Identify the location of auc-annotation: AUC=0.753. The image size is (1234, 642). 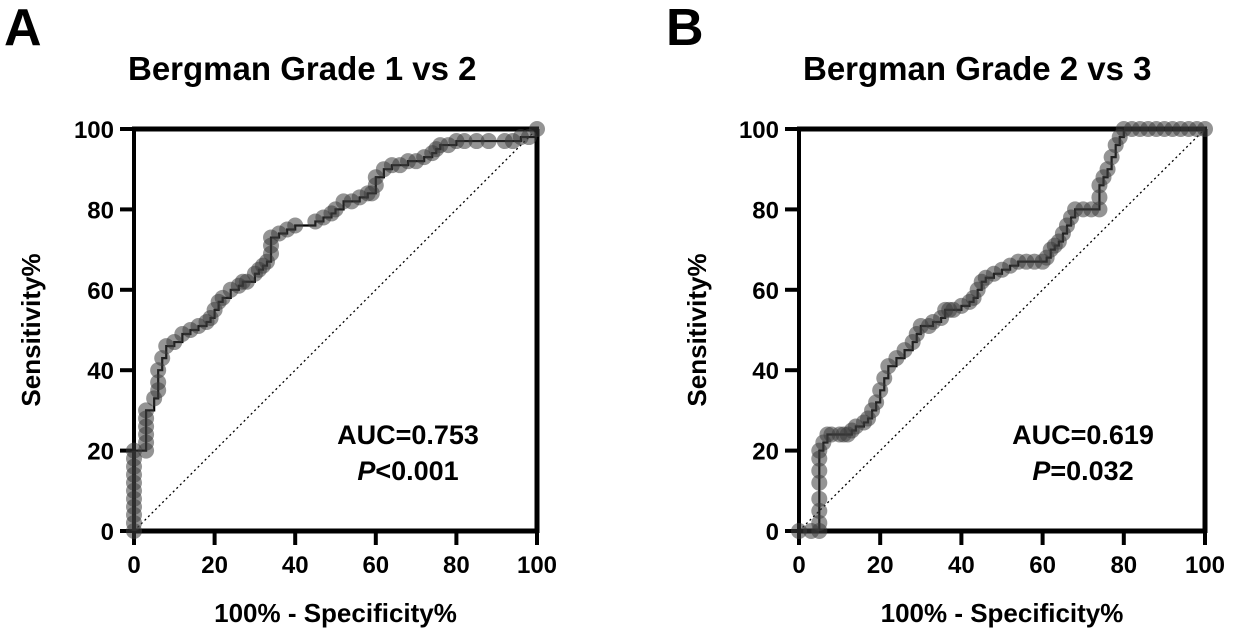
(408, 435).